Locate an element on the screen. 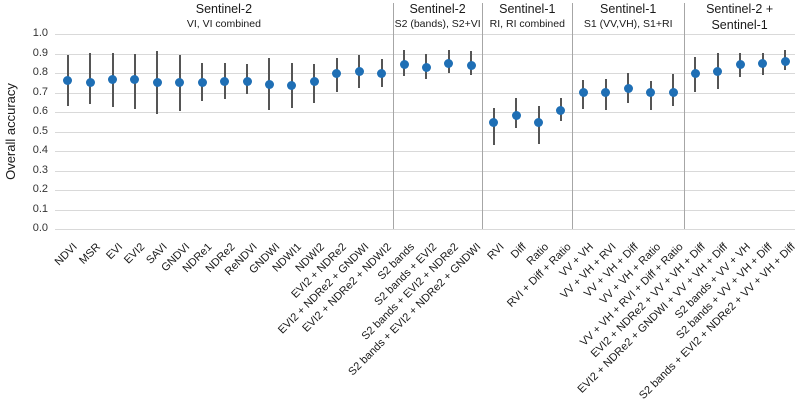  x-axis-label: RVI is located at coordinates (495, 252).